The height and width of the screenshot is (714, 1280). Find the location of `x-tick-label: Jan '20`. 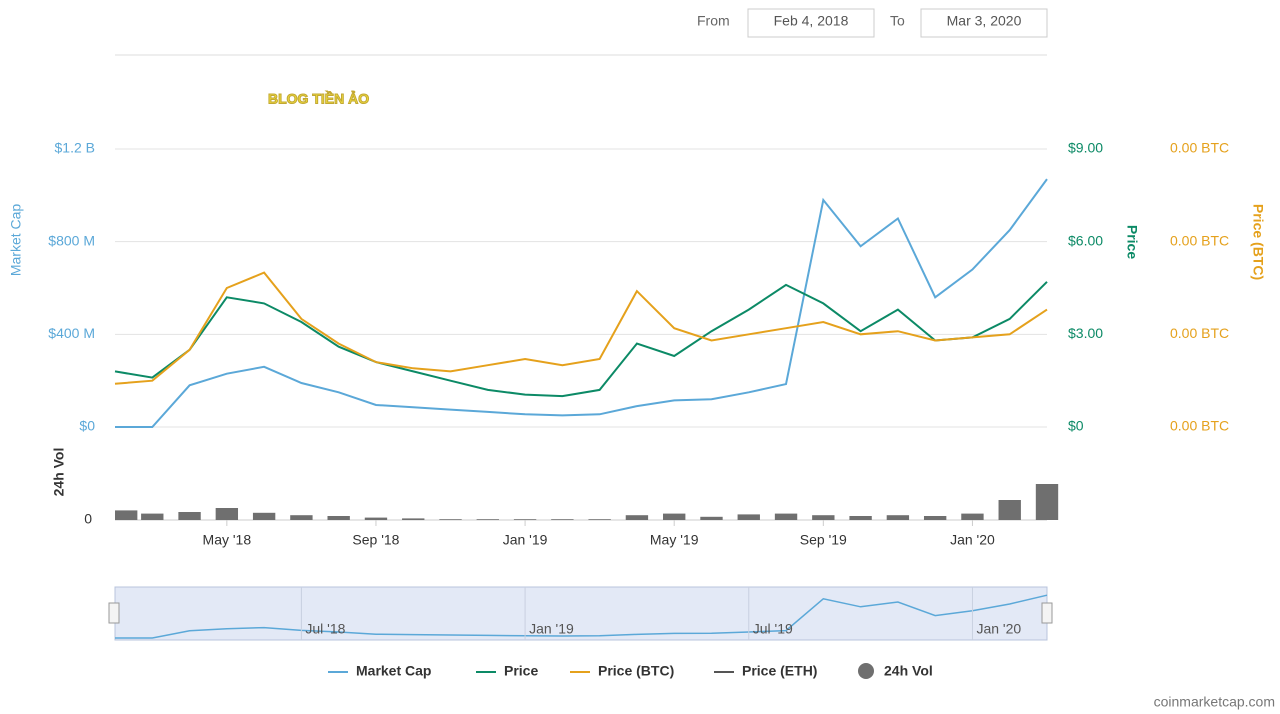

x-tick-label: Jan '20 is located at coordinates (972, 540).